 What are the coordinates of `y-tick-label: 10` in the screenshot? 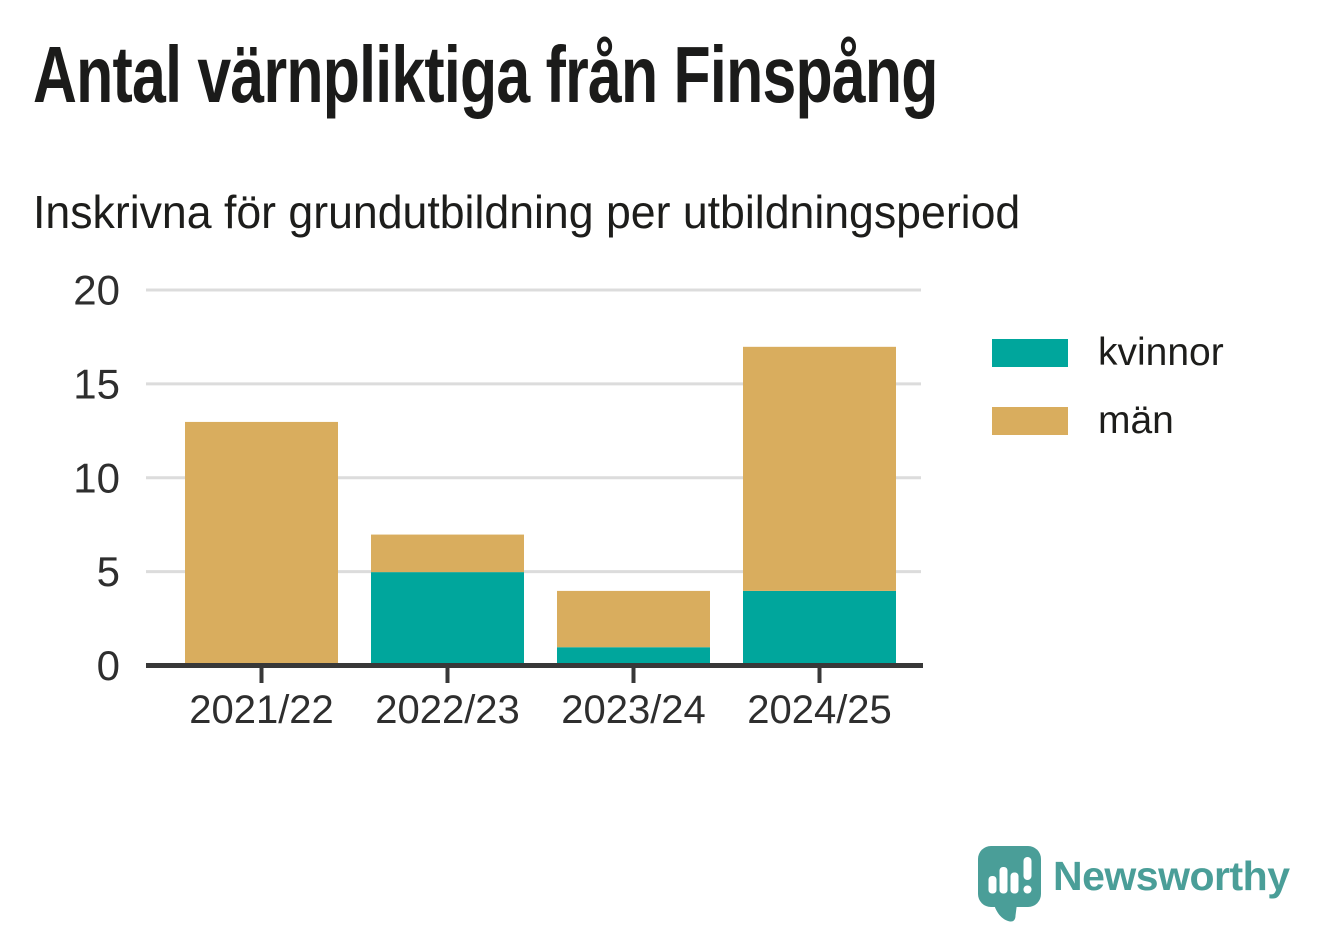 It's located at (96, 477).